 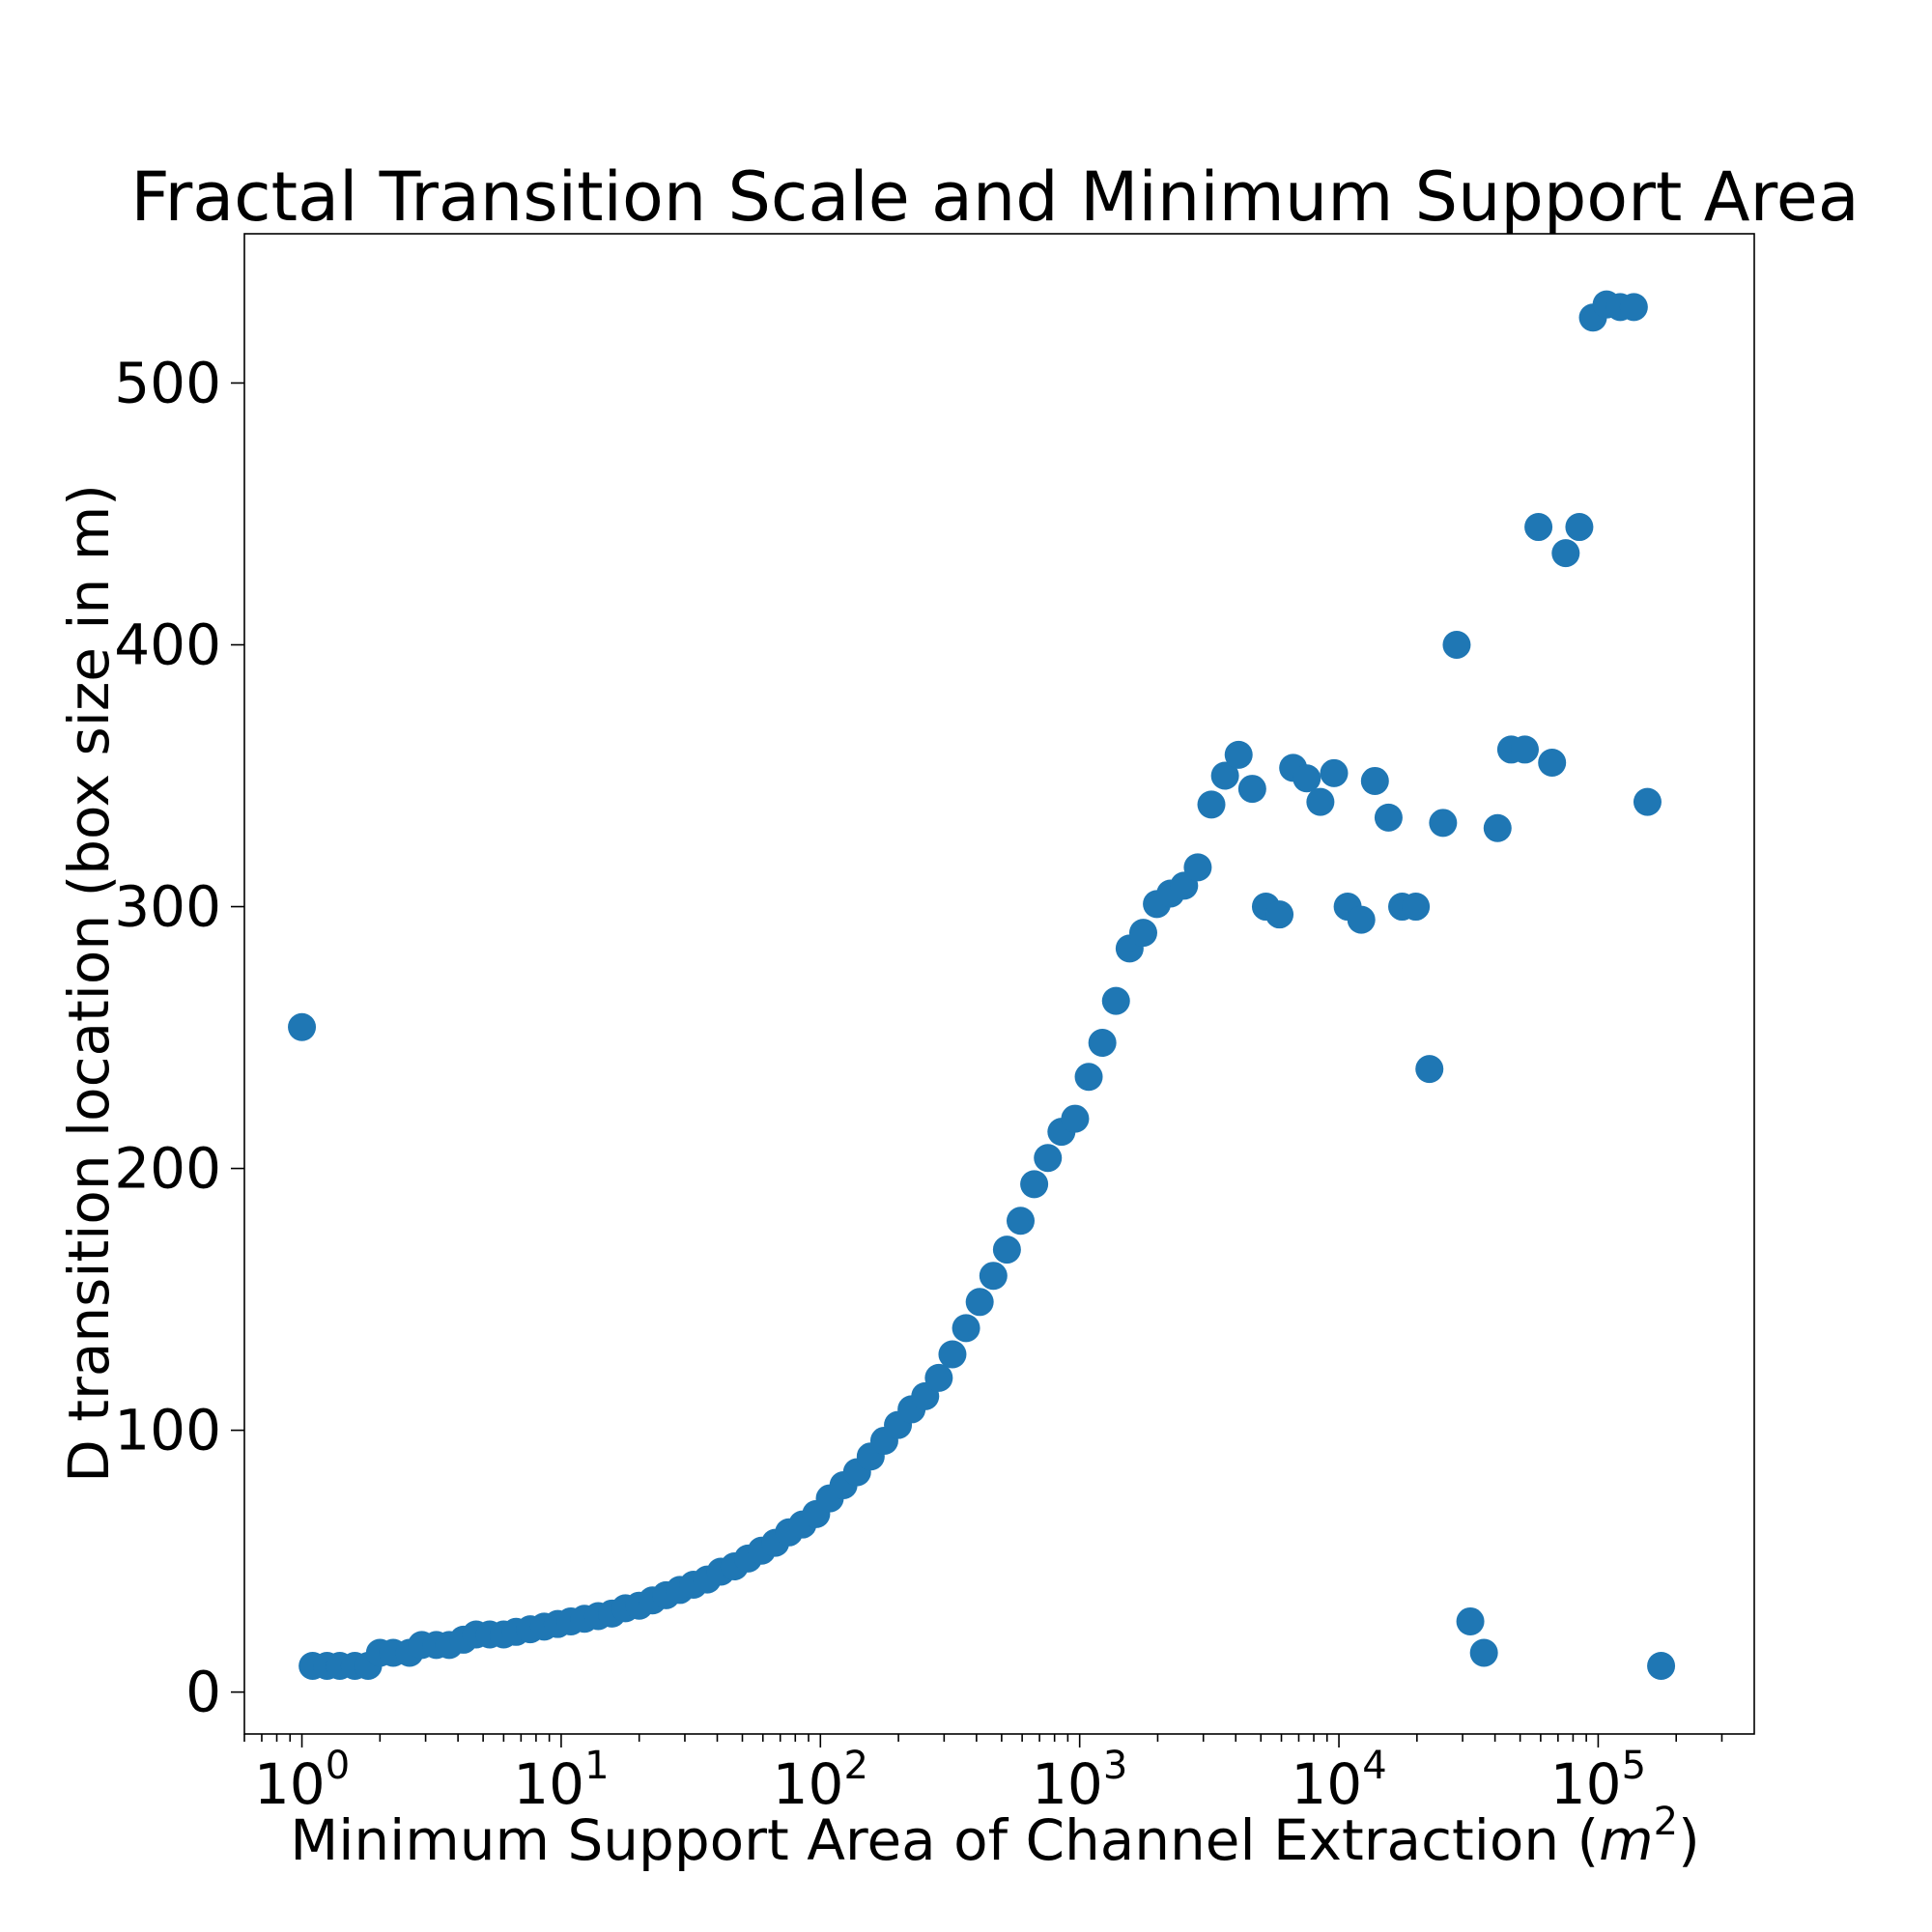 I want to click on x-tick-label: 10⁰, so click(x=302, y=1780).